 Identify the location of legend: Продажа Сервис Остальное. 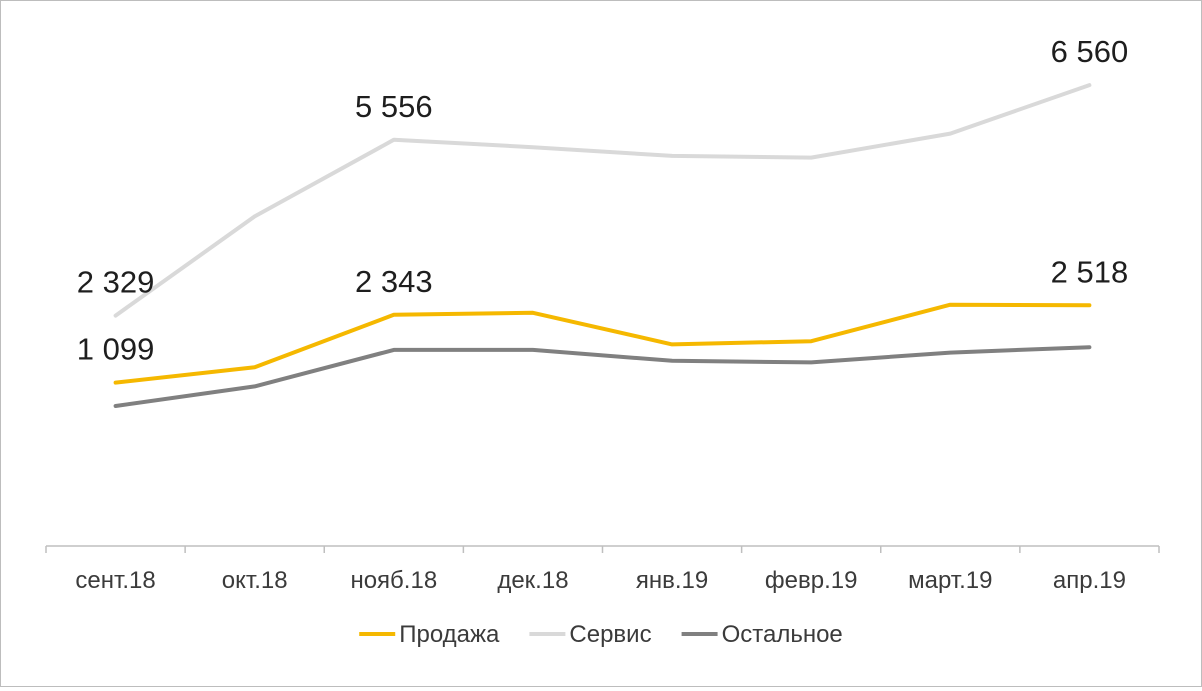
(601, 634).